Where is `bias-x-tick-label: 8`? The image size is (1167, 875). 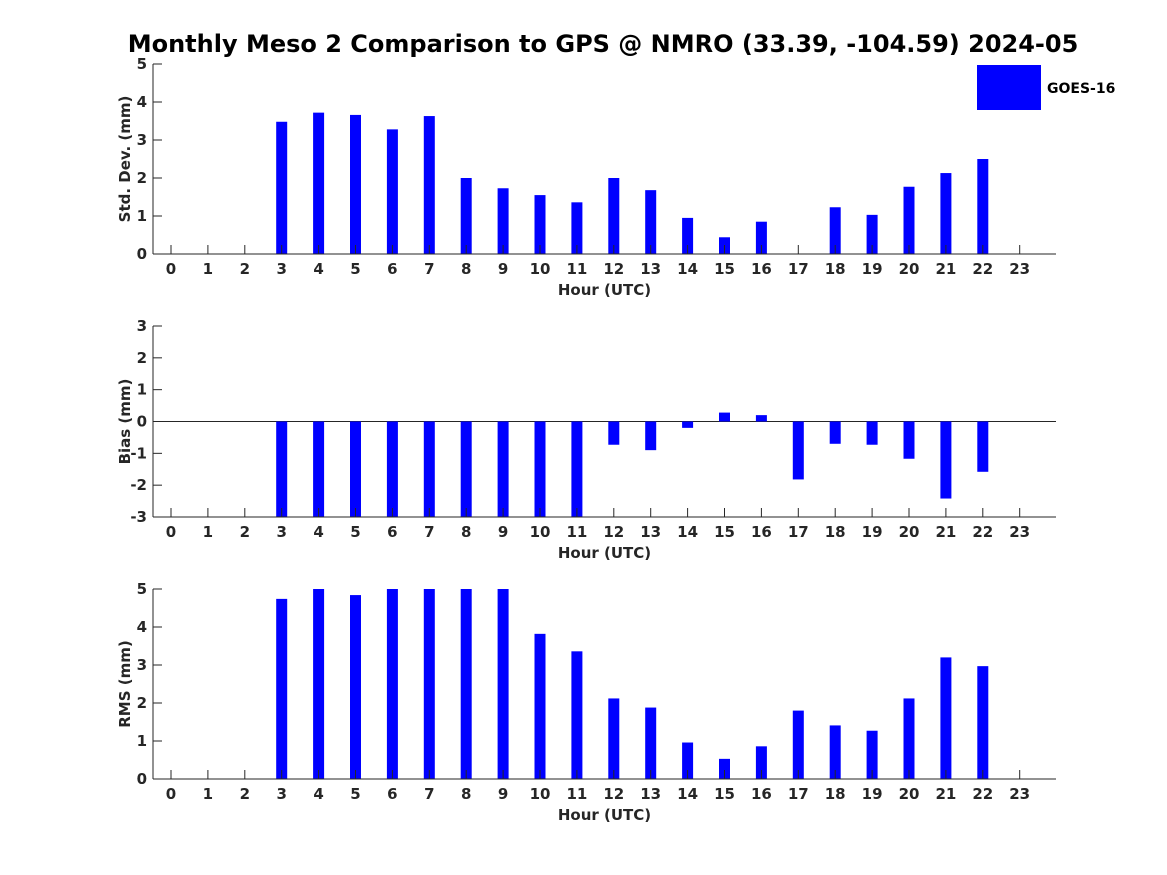 bias-x-tick-label: 8 is located at coordinates (466, 532).